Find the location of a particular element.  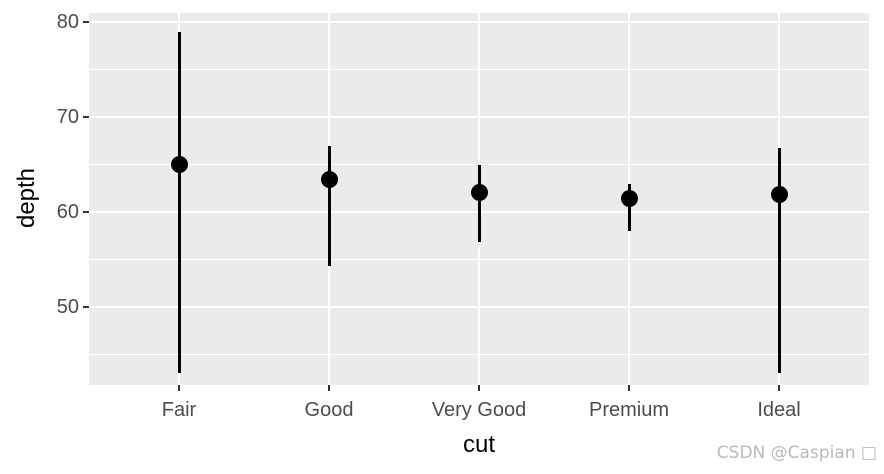

x-axis-title: cut is located at coordinates (479, 444).